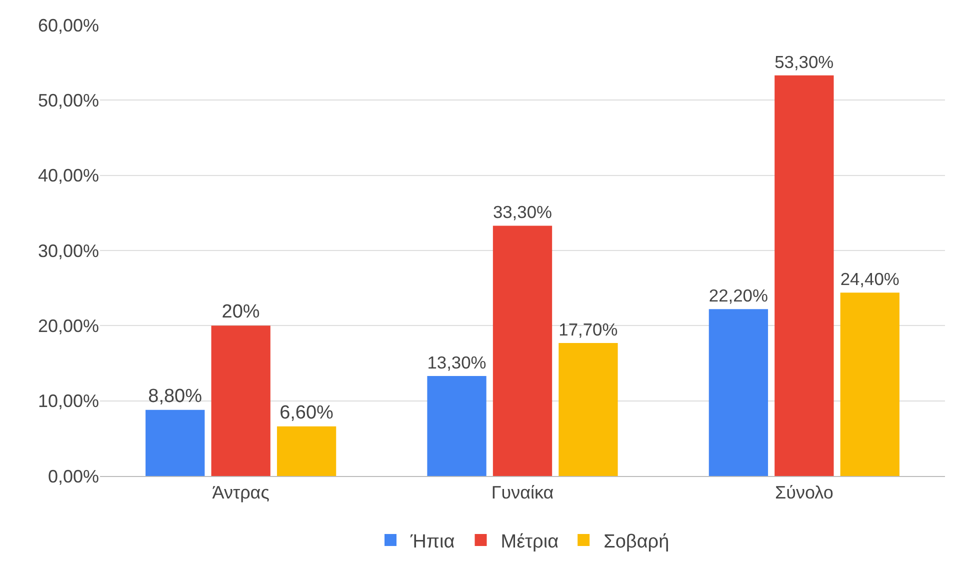 This screenshot has width=957, height=571. Describe the element at coordinates (307, 413) in the screenshot. I see `data-label: 6,60%` at that location.